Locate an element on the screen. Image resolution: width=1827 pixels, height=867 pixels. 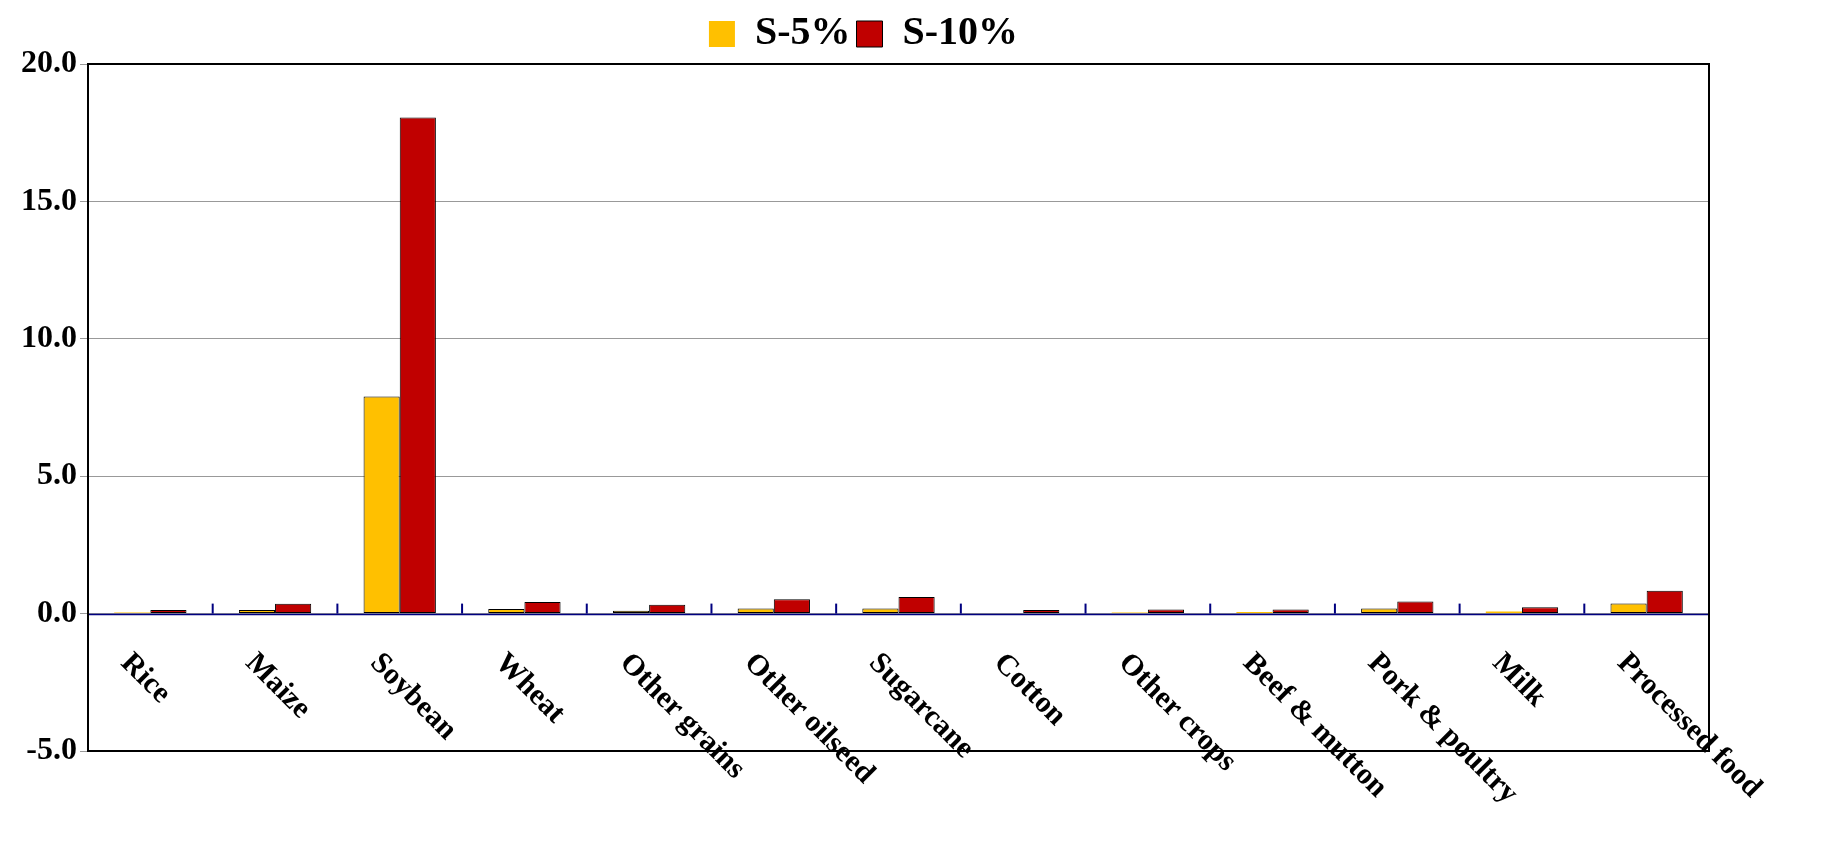
y-tick-label: 15.0 is located at coordinates (49, 198).